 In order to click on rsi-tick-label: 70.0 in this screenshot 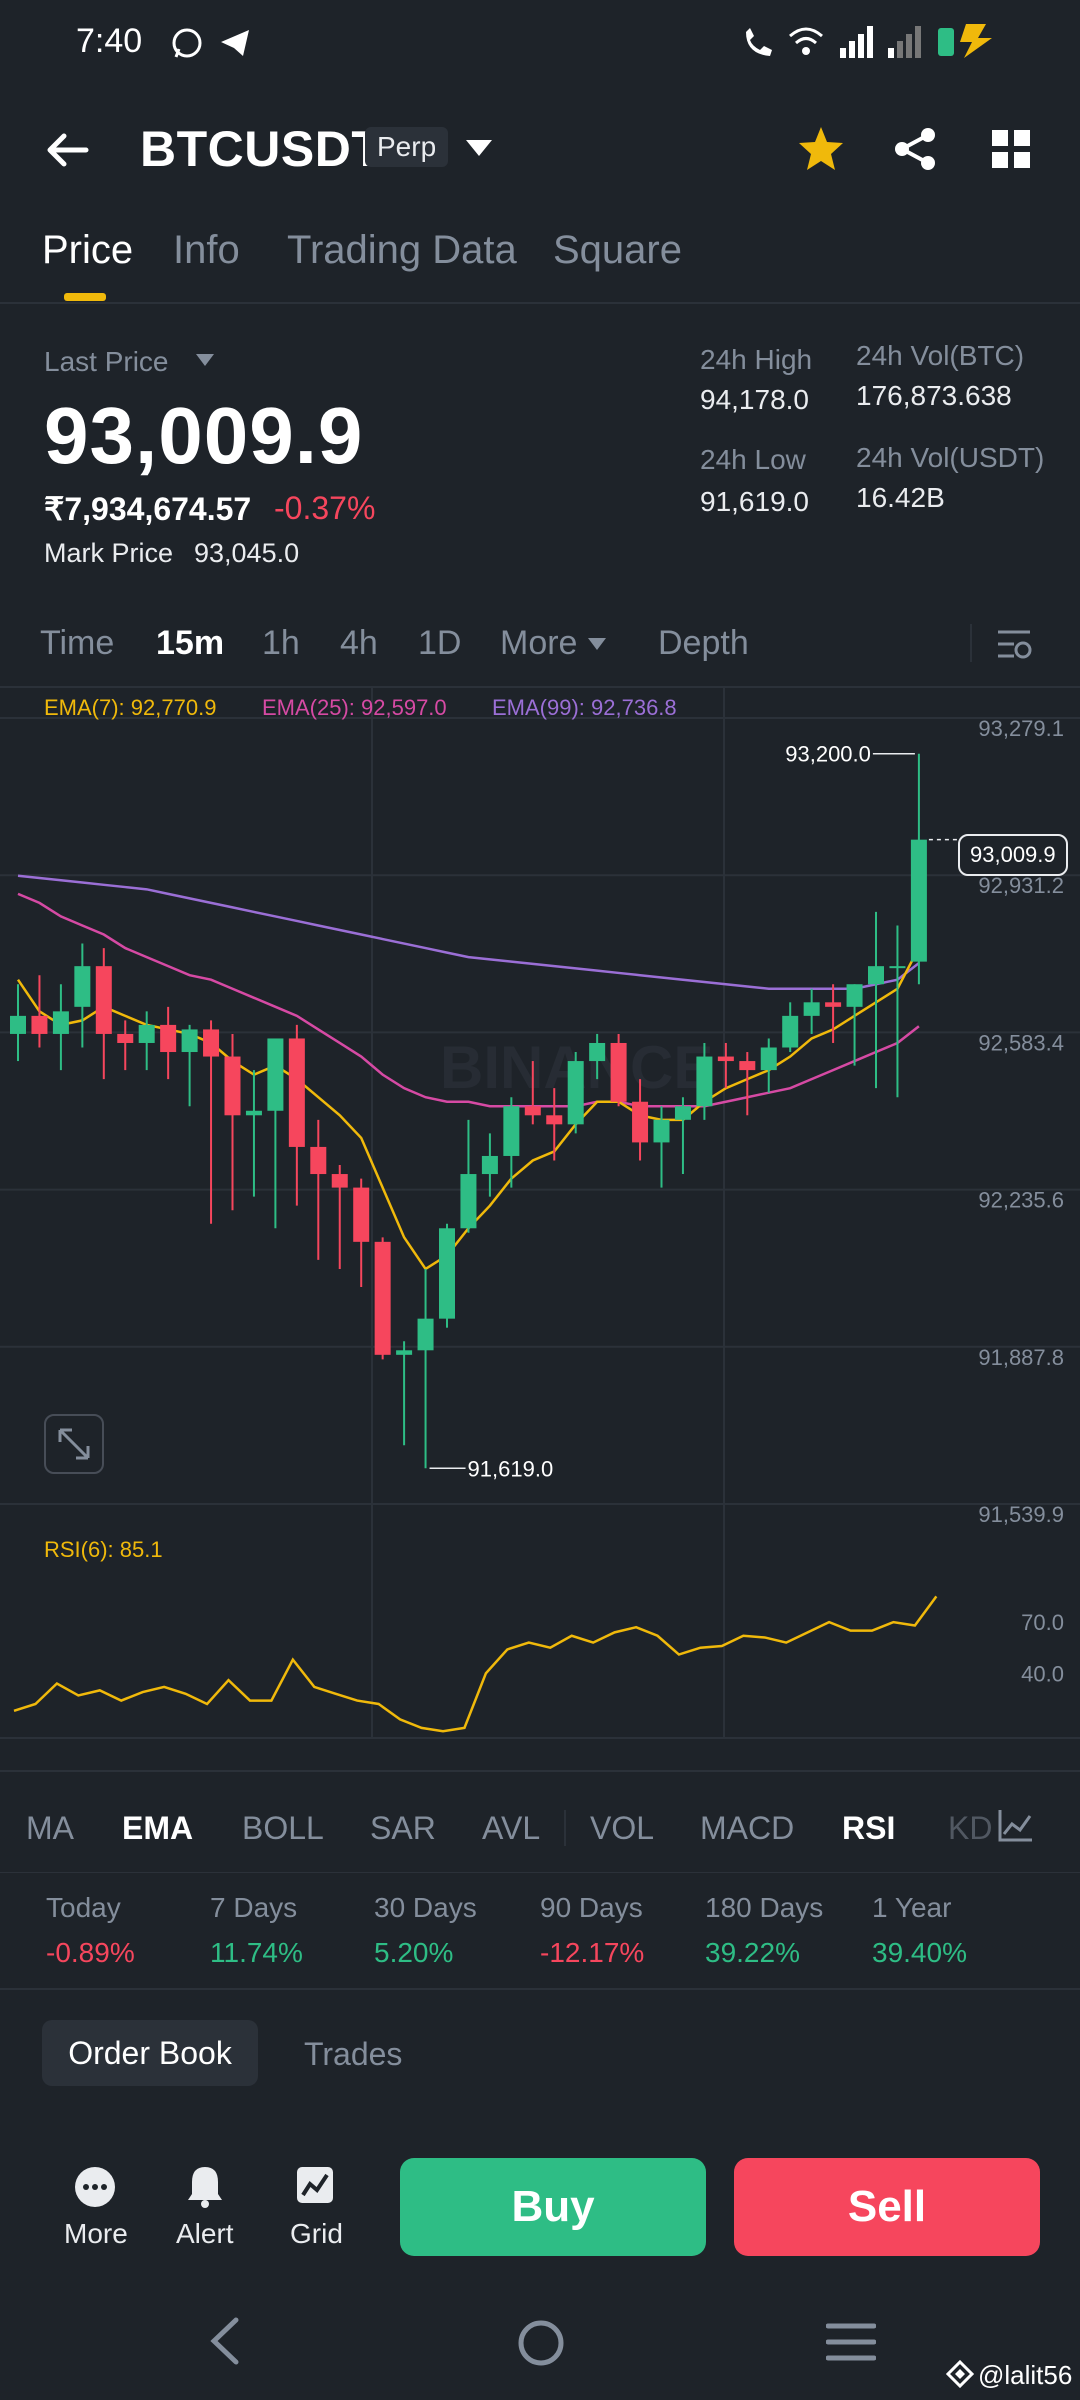, I will do `click(1042, 1622)`.